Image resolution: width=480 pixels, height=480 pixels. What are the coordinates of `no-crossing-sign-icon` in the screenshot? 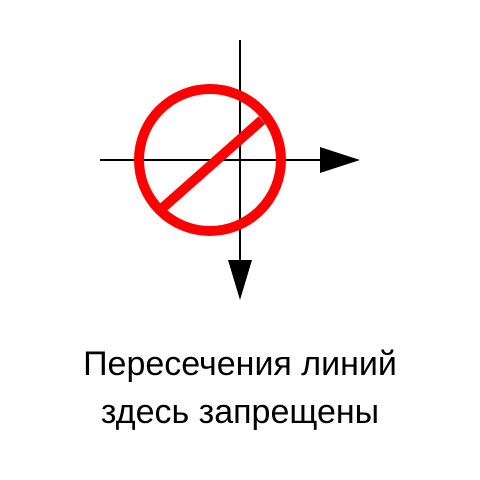 It's located at (210, 160).